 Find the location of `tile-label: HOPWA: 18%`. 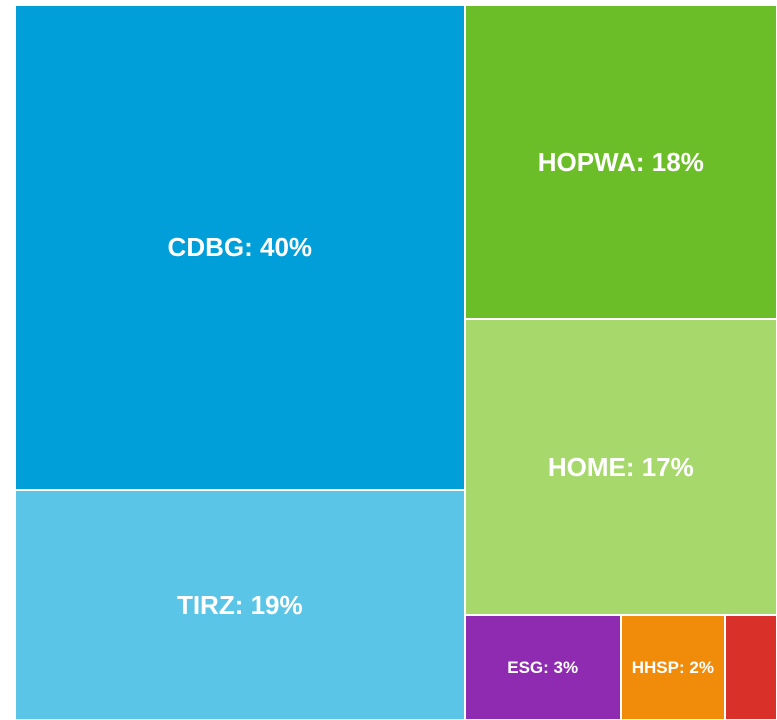

tile-label: HOPWA: 18% is located at coordinates (620, 161).